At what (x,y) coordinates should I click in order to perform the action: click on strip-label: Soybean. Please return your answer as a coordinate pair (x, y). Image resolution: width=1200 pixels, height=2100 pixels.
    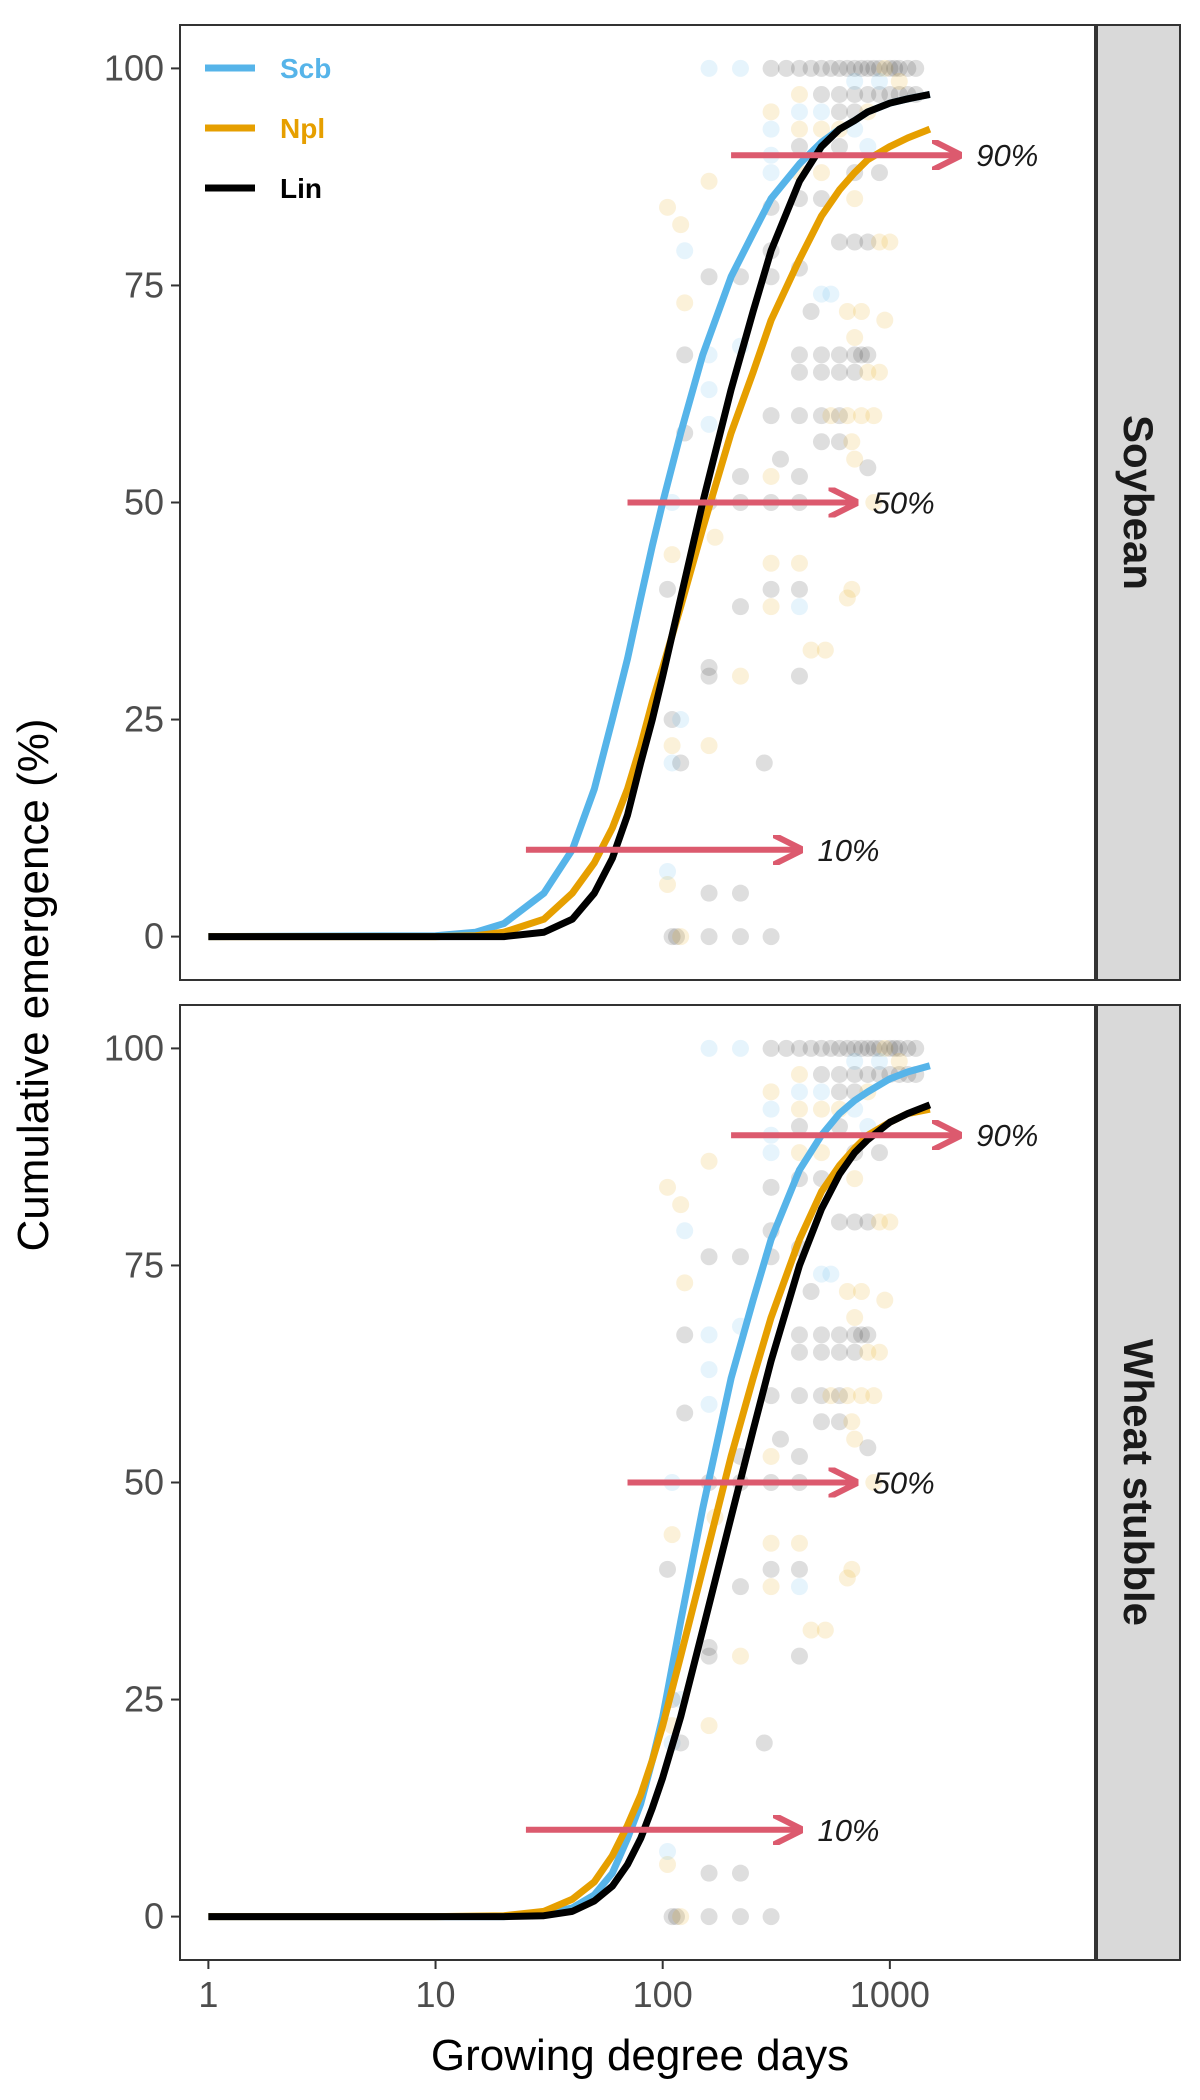
    Looking at the image, I should click on (1138, 502).